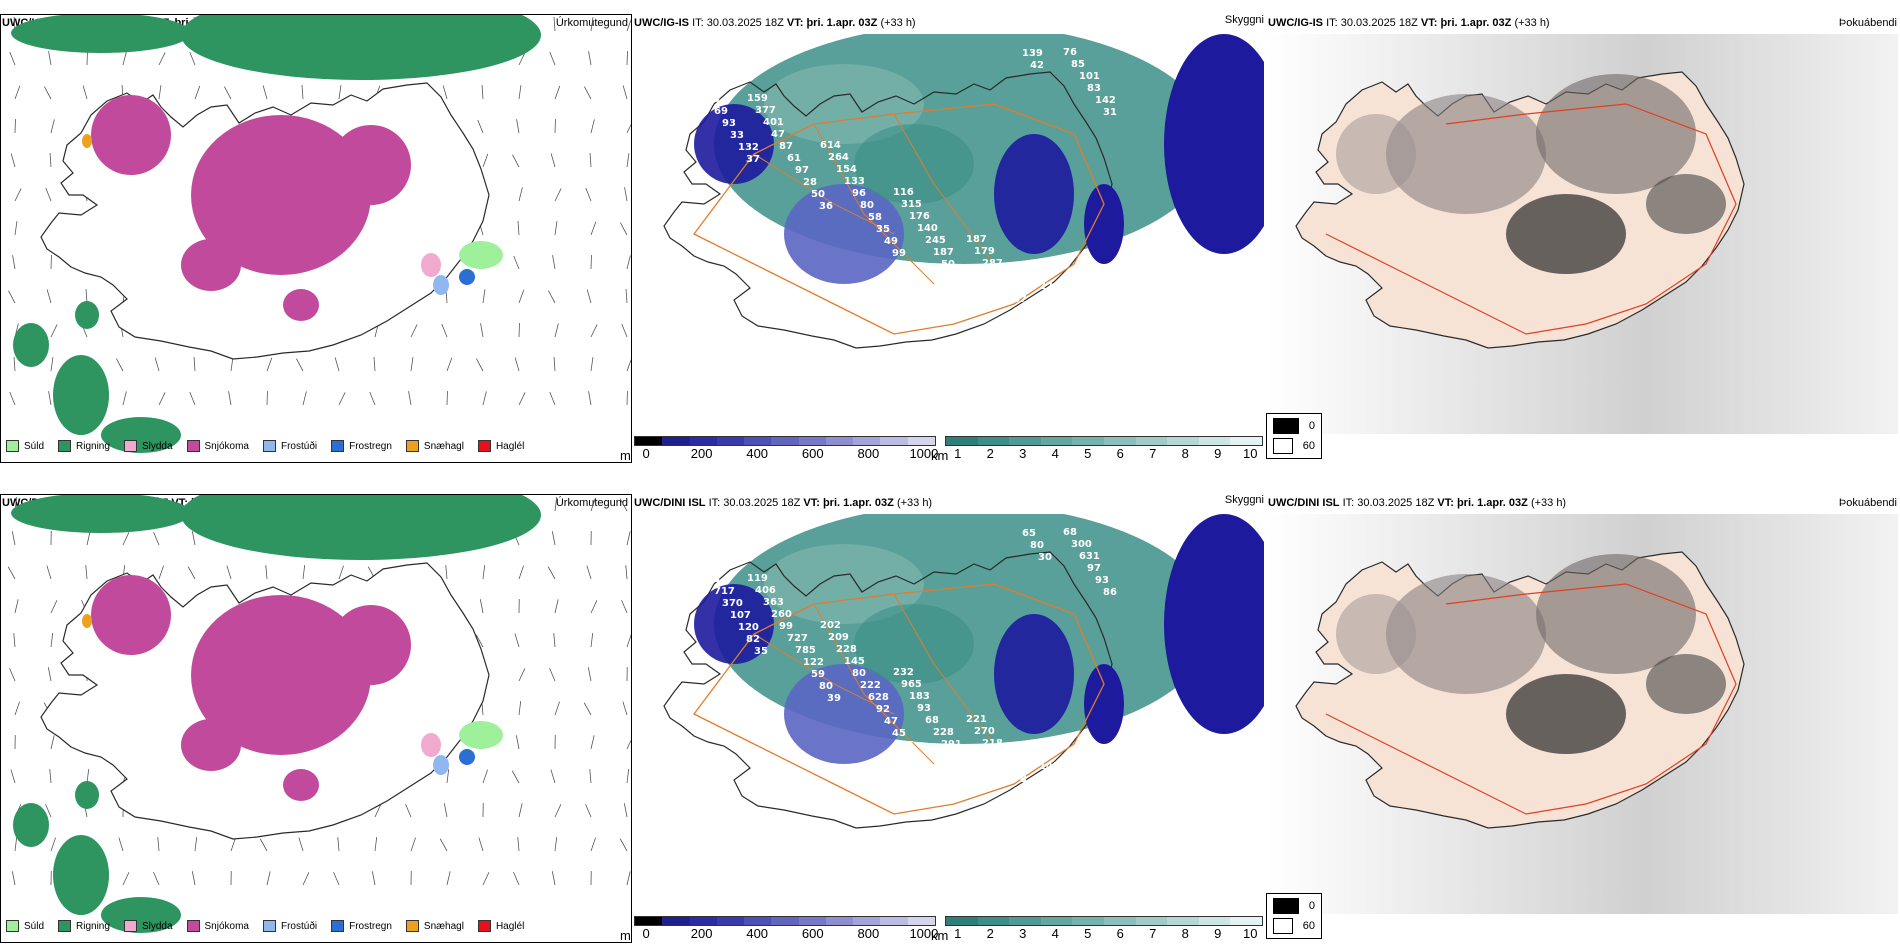 This screenshot has height=950, width=1900. I want to click on colorbar-strip, so click(785, 921).